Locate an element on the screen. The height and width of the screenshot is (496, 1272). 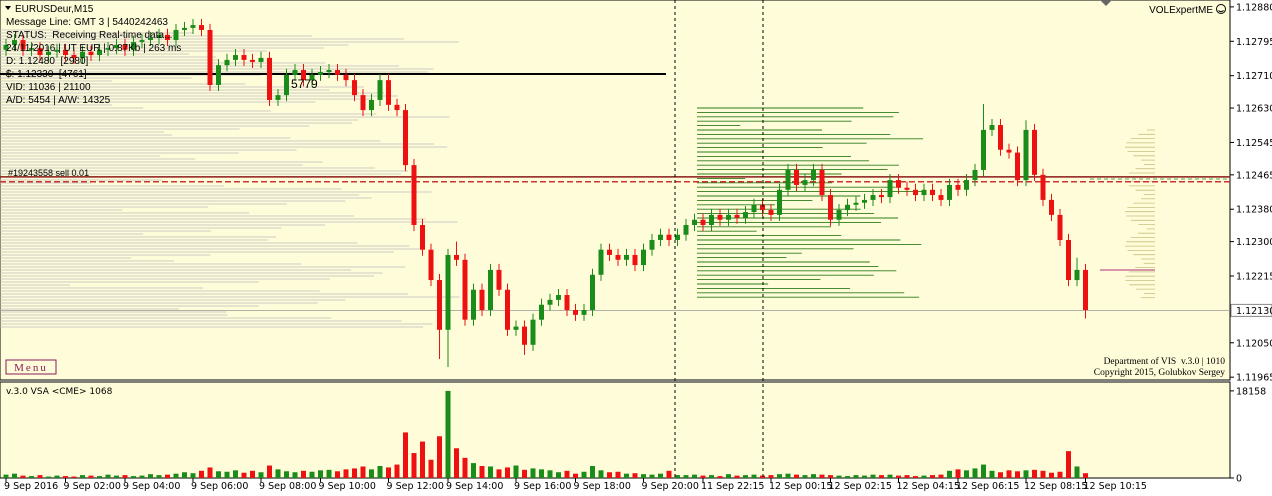
menu-button: Menu is located at coordinates (31, 367).